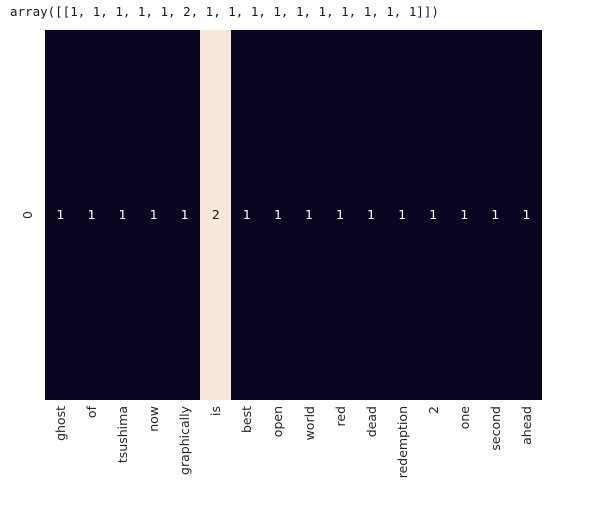 This screenshot has width=603, height=505. I want to click on x-tick-label: open, so click(278, 422).